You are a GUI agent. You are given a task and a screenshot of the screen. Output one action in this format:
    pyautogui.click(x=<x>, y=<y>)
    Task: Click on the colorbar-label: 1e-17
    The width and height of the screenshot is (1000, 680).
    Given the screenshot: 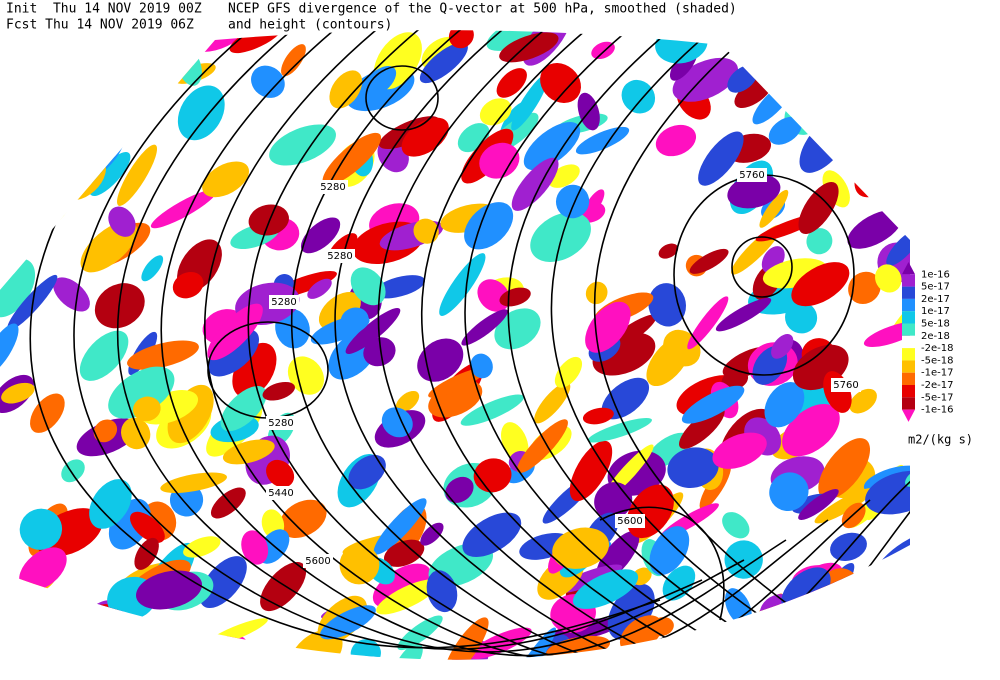 What is the action you would take?
    pyautogui.click(x=935, y=311)
    